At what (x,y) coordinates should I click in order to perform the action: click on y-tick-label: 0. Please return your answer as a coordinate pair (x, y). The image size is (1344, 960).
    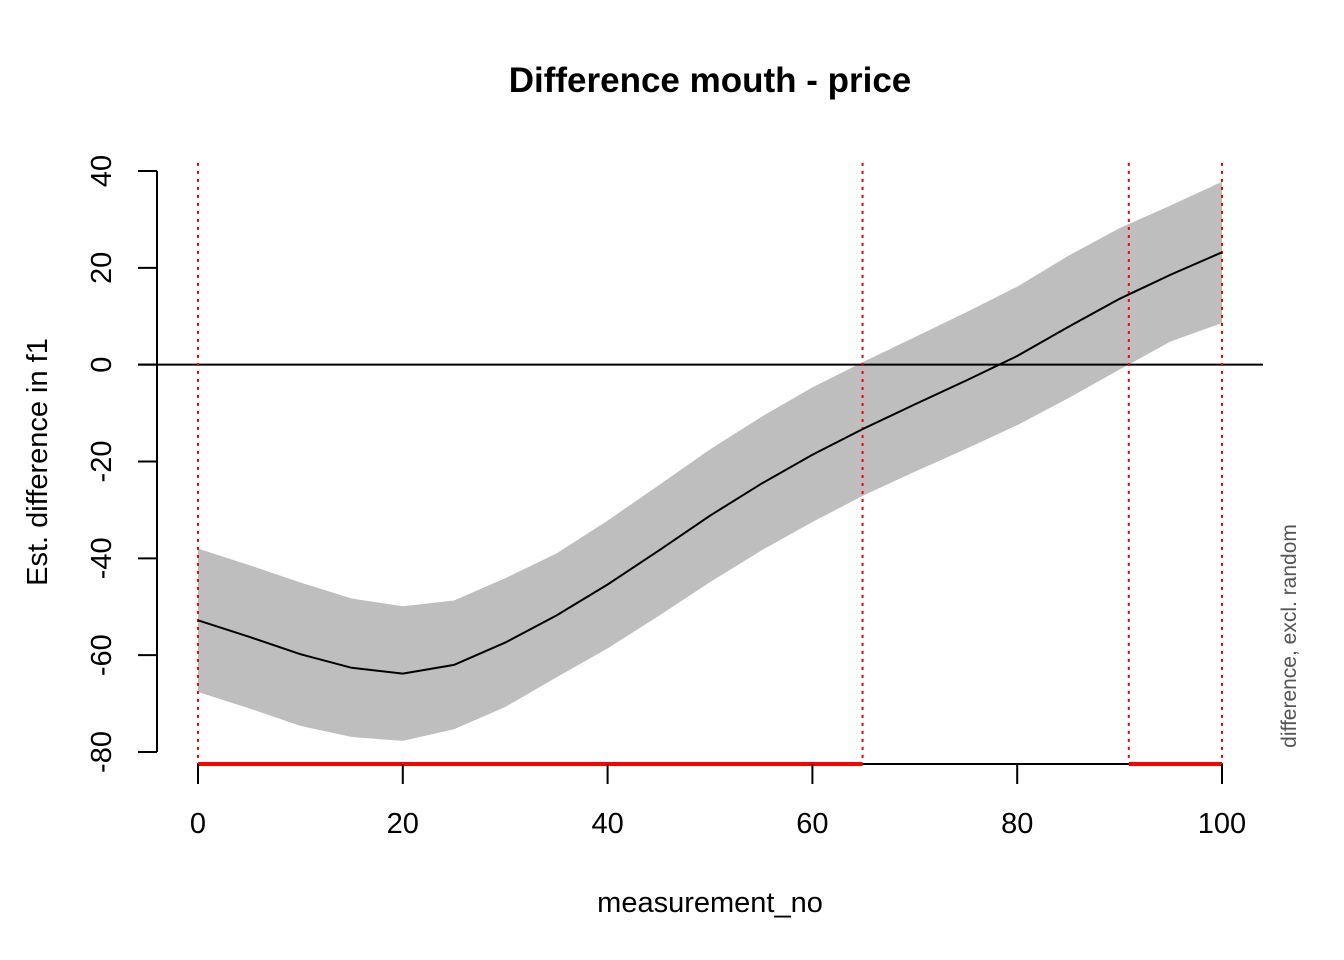
    Looking at the image, I should click on (102, 365).